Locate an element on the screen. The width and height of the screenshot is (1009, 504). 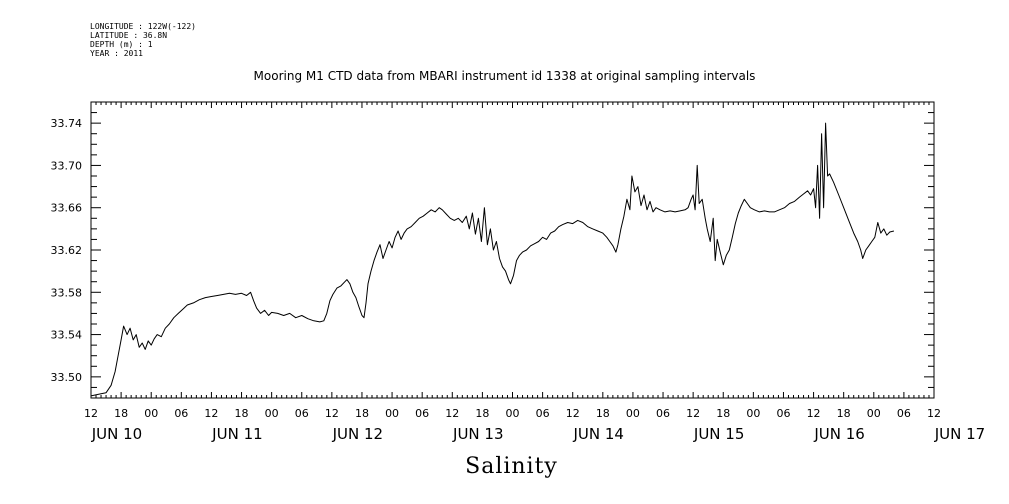
depth-label: DEPTH (m) : 1 is located at coordinates (121, 44).